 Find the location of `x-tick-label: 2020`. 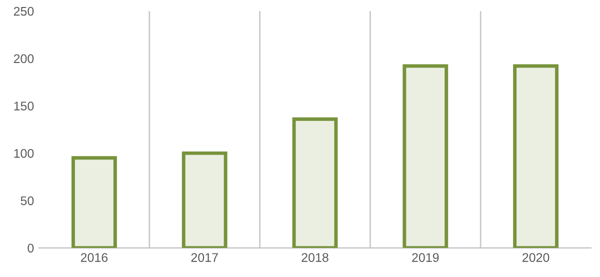

x-tick-label: 2020 is located at coordinates (536, 257).